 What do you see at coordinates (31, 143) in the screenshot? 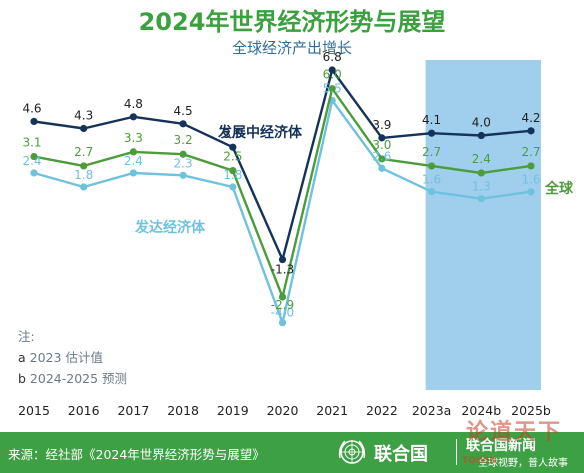
I see `data-label: 3.1` at bounding box center [31, 143].